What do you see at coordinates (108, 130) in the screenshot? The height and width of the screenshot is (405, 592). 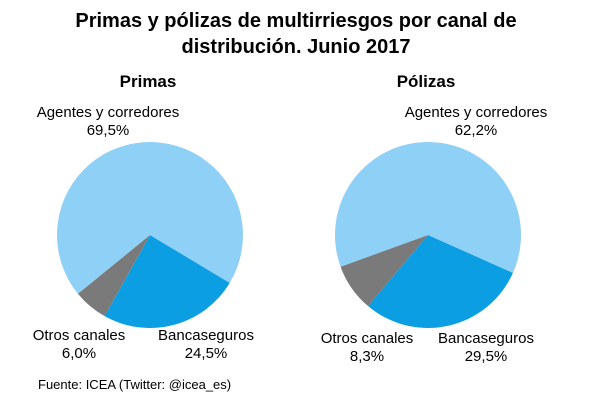 I see `primas-agentes-value: 69,5%` at bounding box center [108, 130].